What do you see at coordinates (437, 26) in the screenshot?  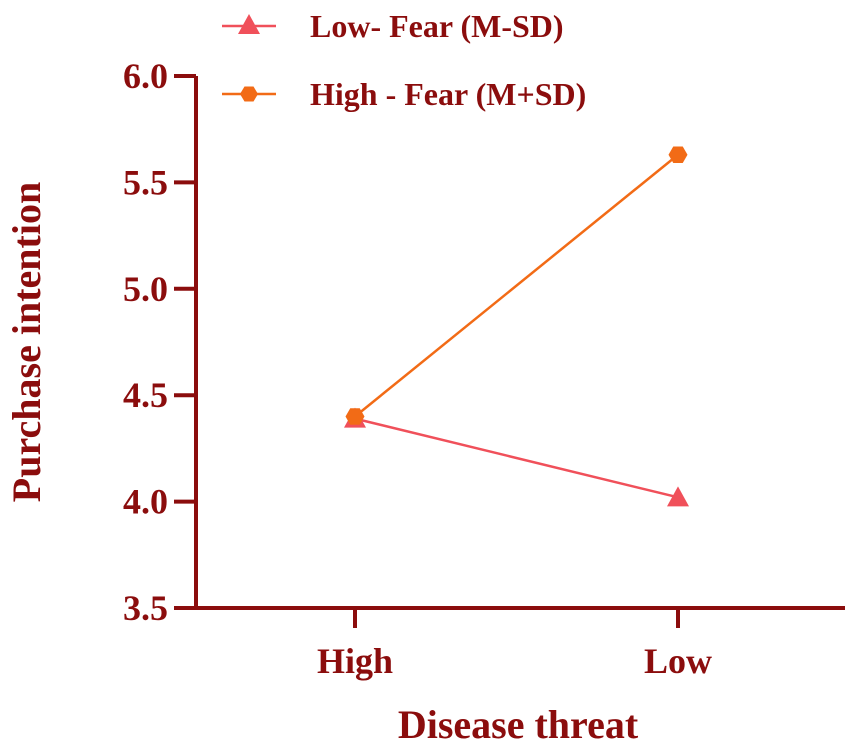 I see `legend-label-low-fear: Low- Fear (M-SD)` at bounding box center [437, 26].